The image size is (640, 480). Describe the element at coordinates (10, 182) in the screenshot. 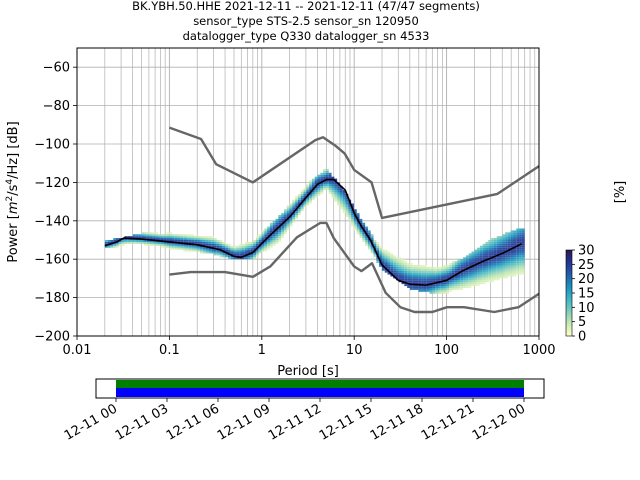

I see `y-axis-label-sup2: 4` at that location.